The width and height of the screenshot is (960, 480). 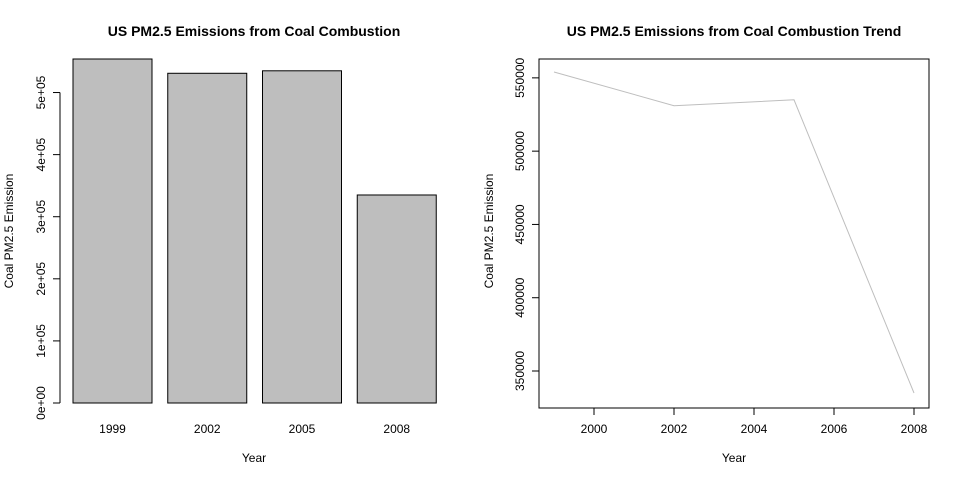 I want to click on bar-y-tick-label: 5e+05, so click(x=41, y=92).